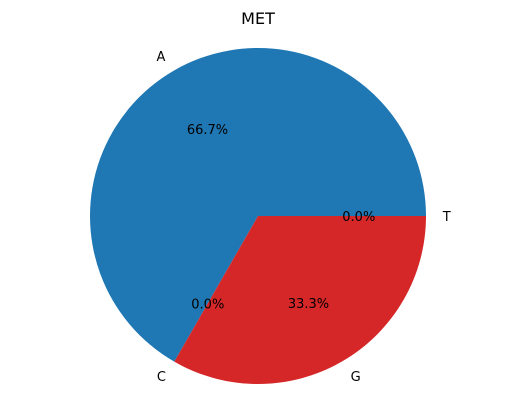 The image size is (515, 411). Describe the element at coordinates (356, 377) in the screenshot. I see `slice-label-g: G` at that location.